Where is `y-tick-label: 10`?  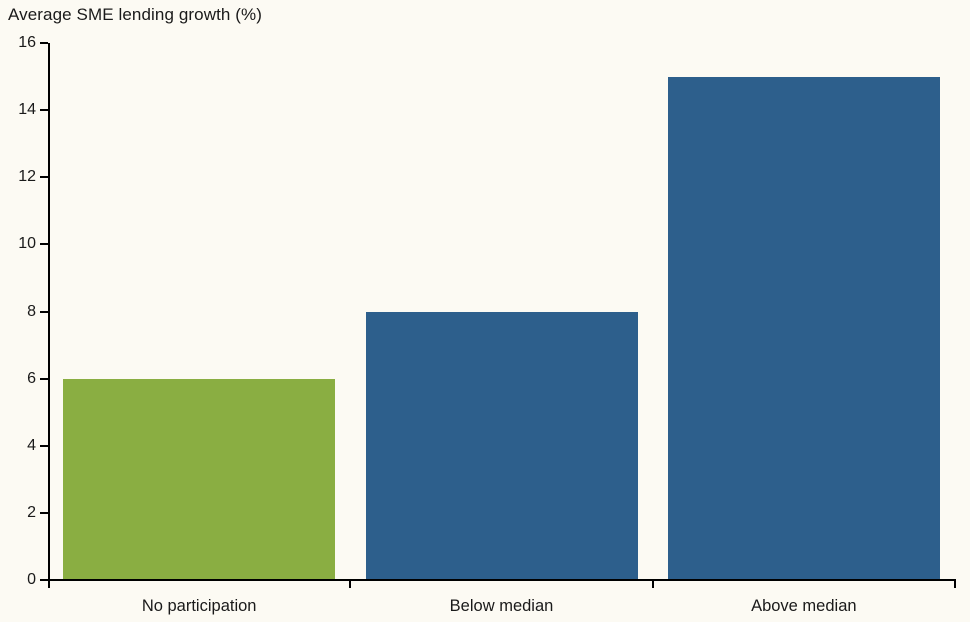
y-tick-label: 10 is located at coordinates (27, 244).